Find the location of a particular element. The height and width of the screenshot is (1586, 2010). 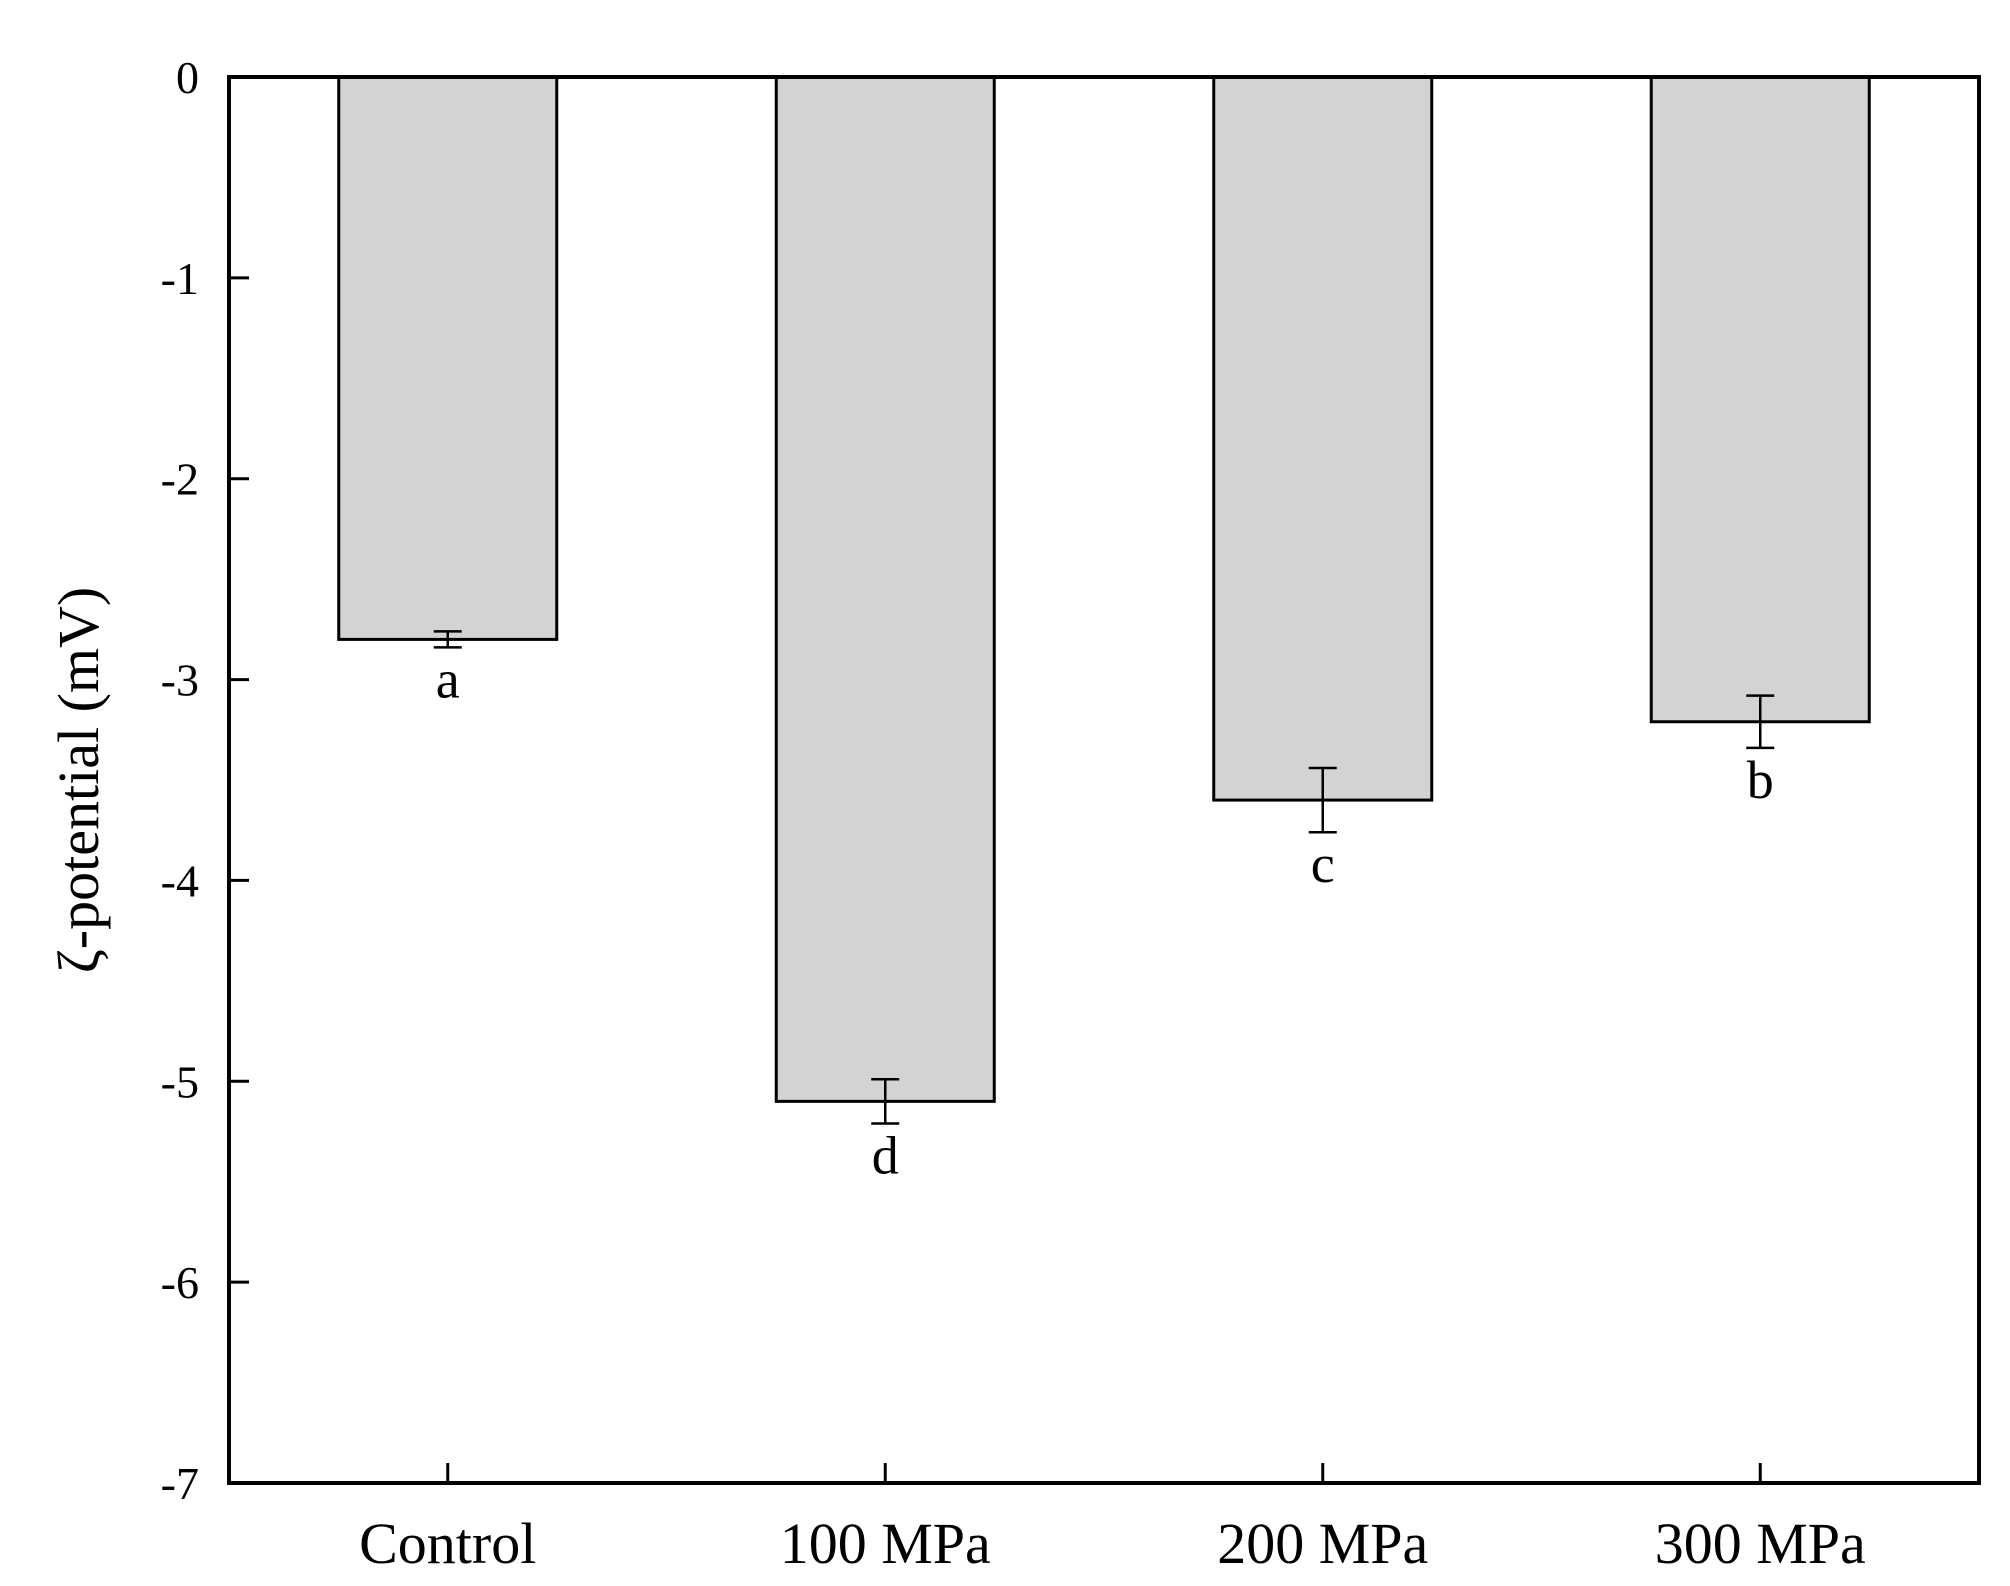

x-tick-label: 200 MPa is located at coordinates (1322, 1543).